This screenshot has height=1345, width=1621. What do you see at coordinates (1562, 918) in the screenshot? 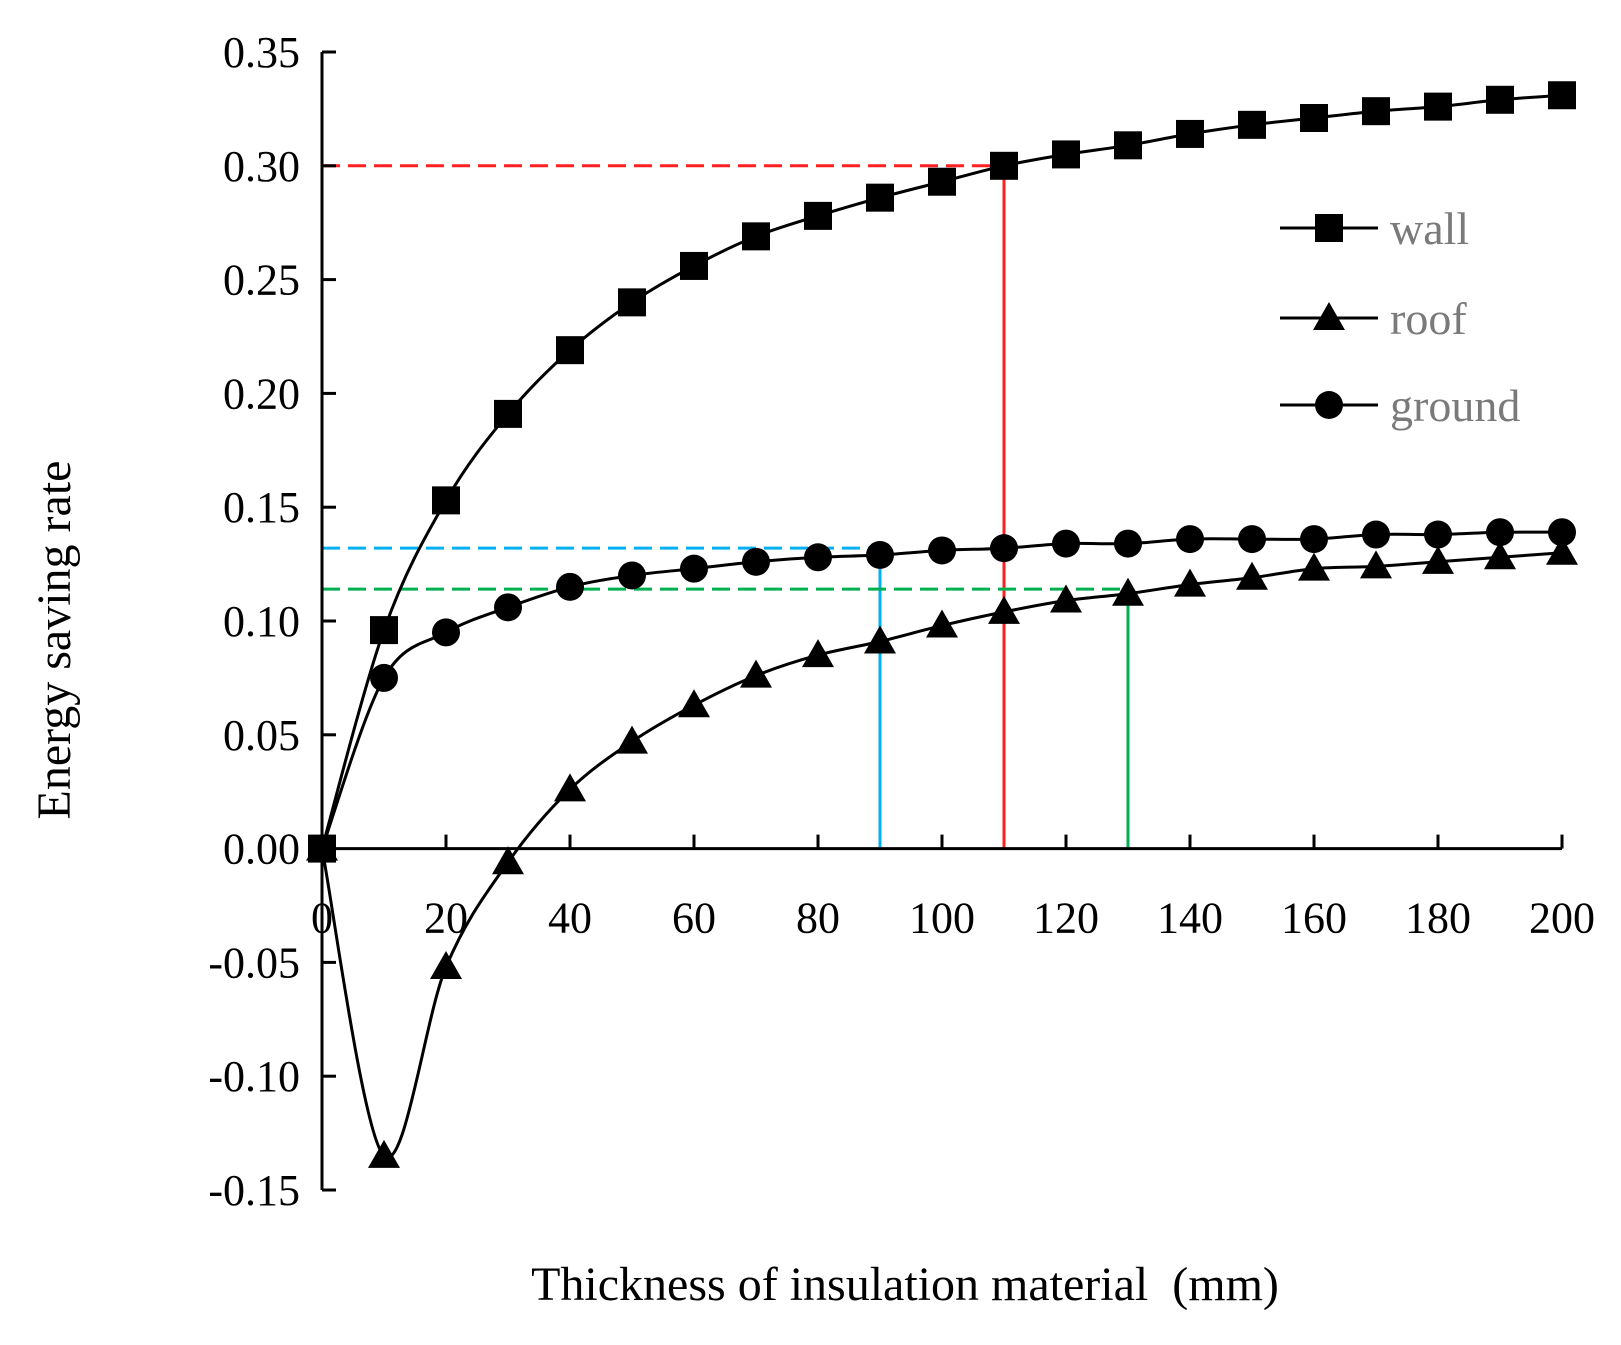
I see `x-tick-label-200: 200` at bounding box center [1562, 918].